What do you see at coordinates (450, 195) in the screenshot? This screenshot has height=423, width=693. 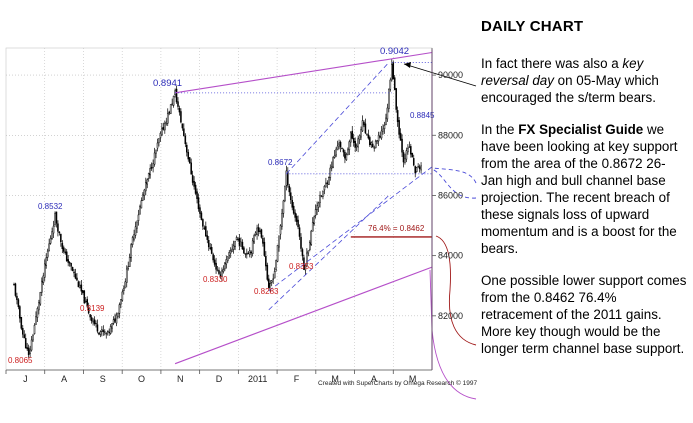 I see `y-tick-label: 86000` at bounding box center [450, 195].